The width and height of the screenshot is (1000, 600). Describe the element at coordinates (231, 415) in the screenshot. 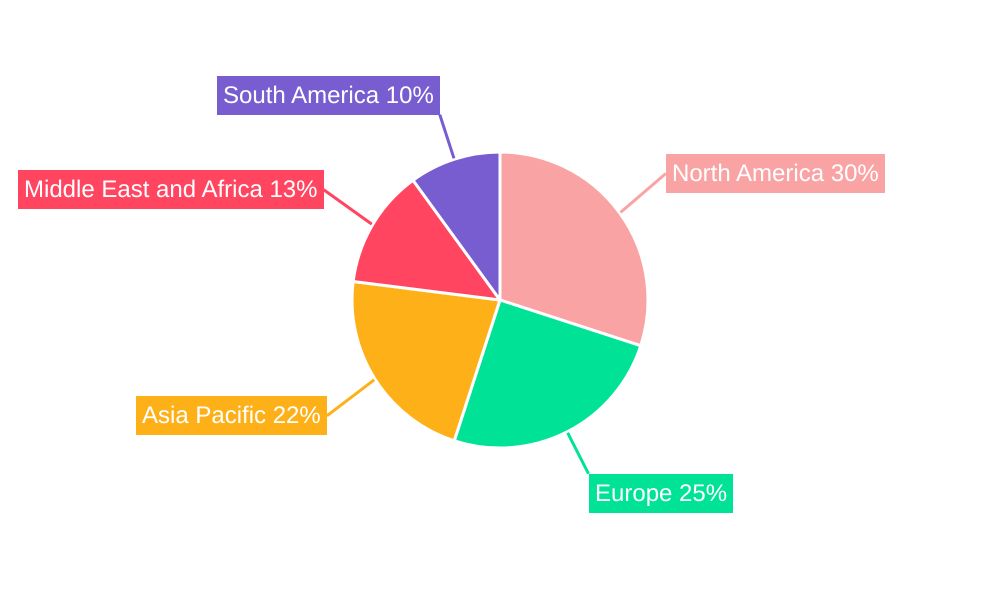

I see `slice-label: Asia Pacific 22%` at that location.